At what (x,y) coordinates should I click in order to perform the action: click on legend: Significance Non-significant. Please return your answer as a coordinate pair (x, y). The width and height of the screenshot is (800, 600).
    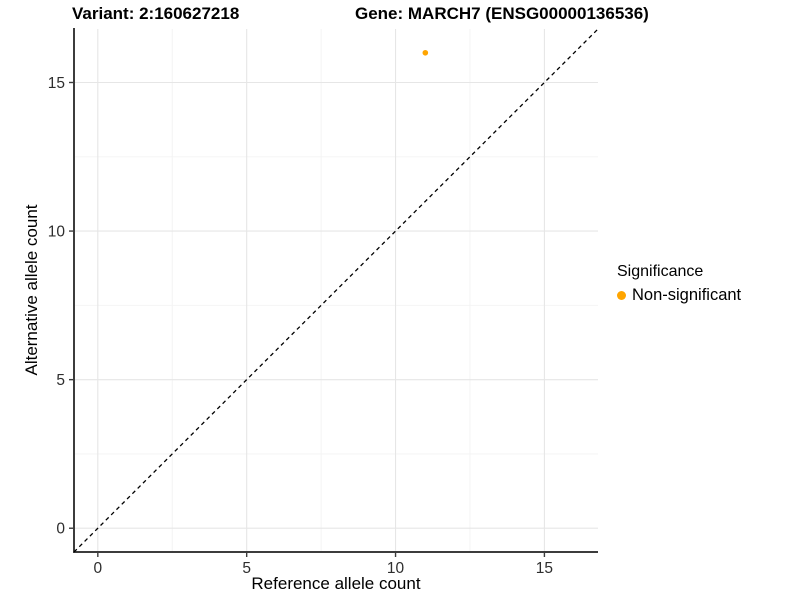
    Looking at the image, I should click on (679, 284).